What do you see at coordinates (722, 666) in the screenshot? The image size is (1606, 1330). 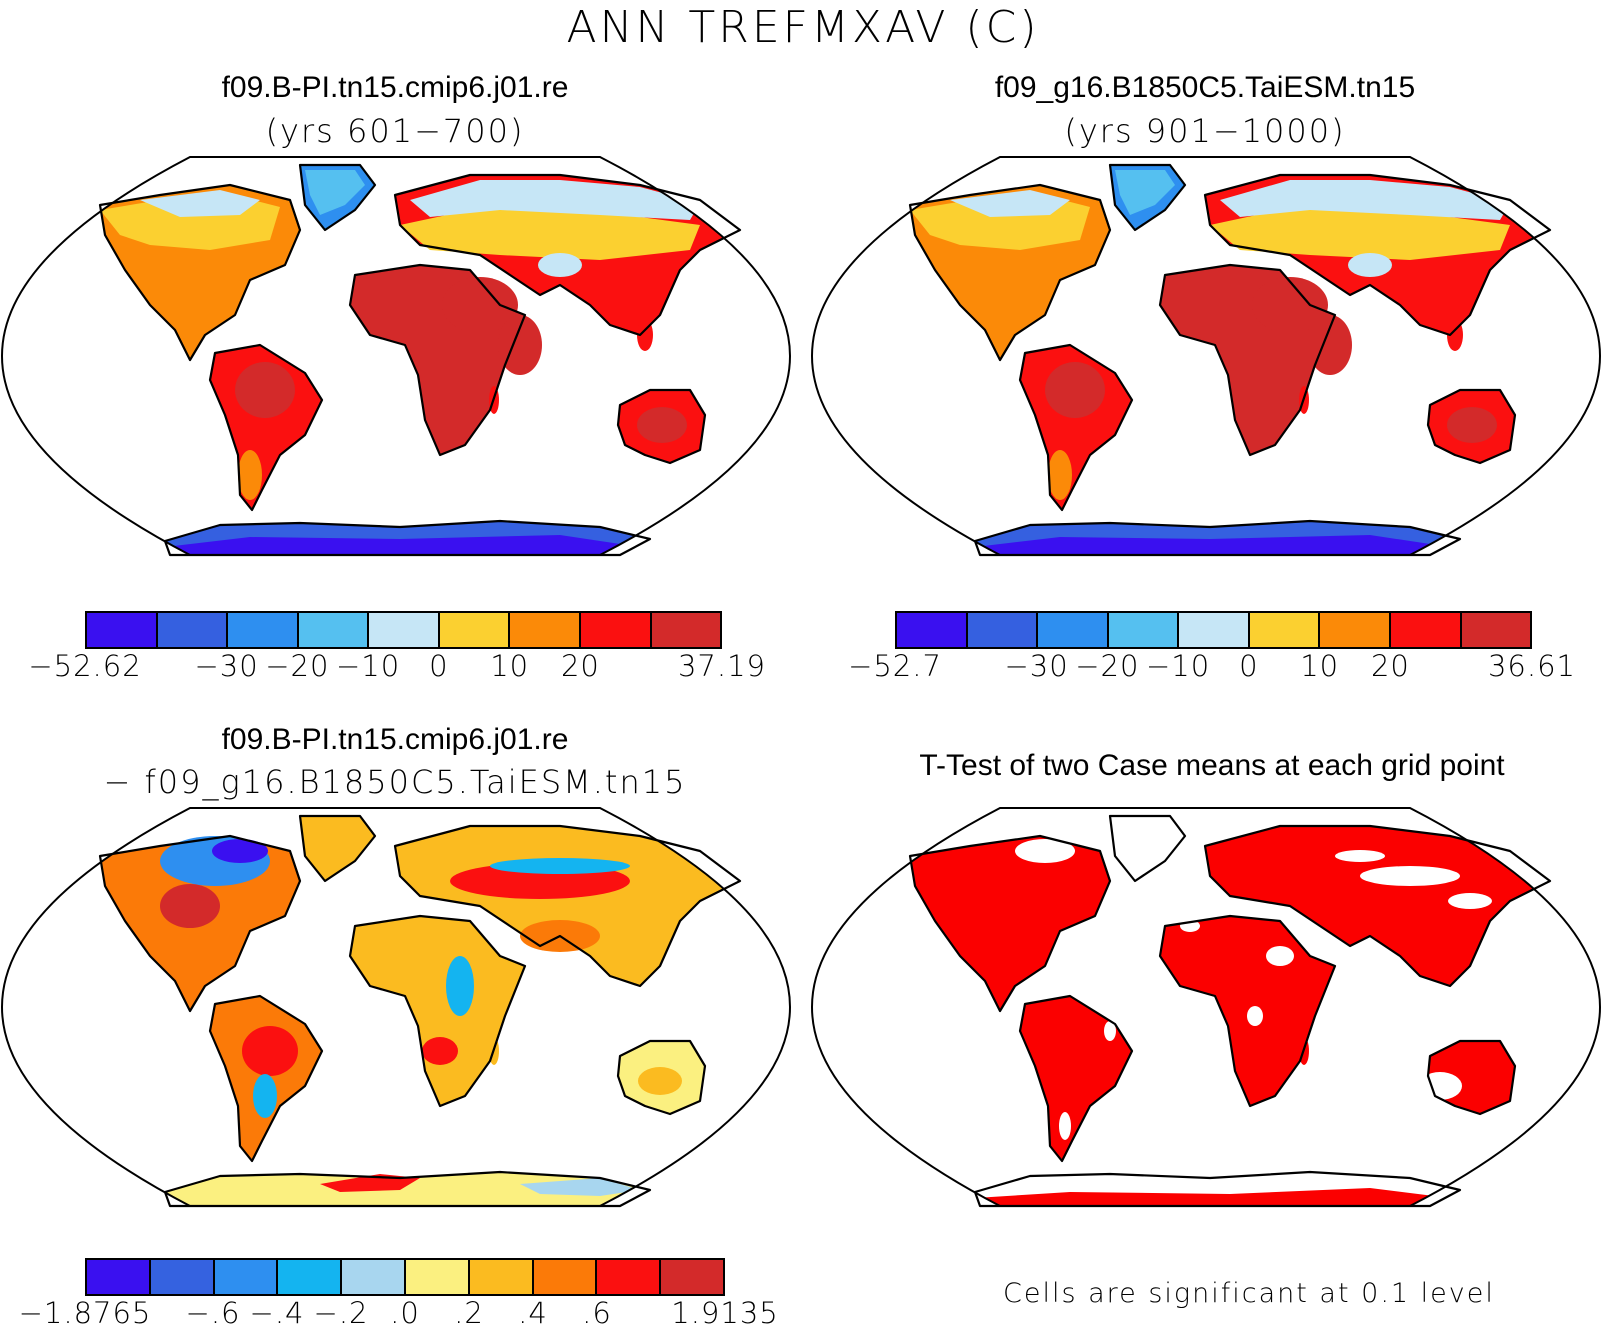 I see `colorbar-tl-tick-label: 37.19` at bounding box center [722, 666].